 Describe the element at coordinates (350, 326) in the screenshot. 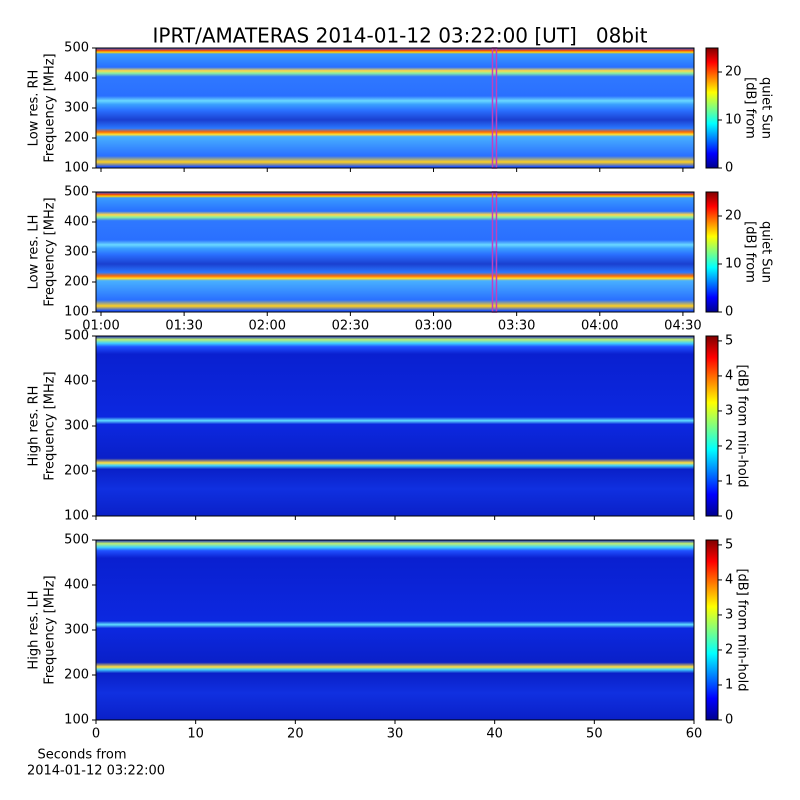

I see `x-tick-label: 02:30` at that location.